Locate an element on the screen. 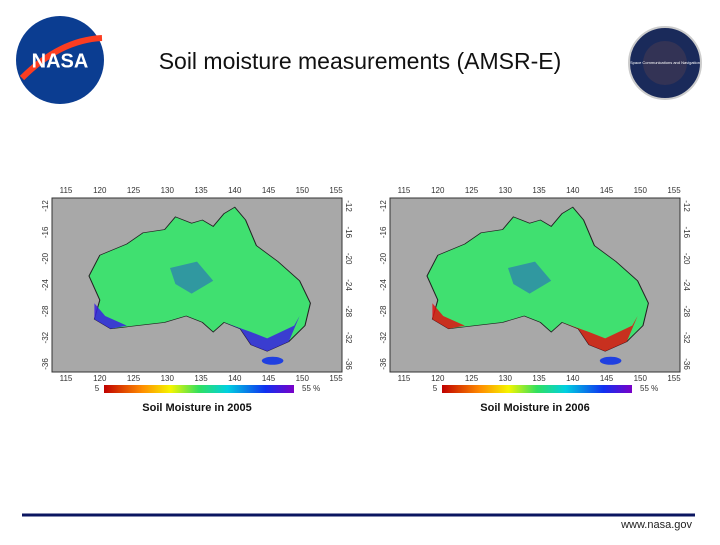  map-caption: Soil Moisture in 2005 is located at coordinates (196, 408).